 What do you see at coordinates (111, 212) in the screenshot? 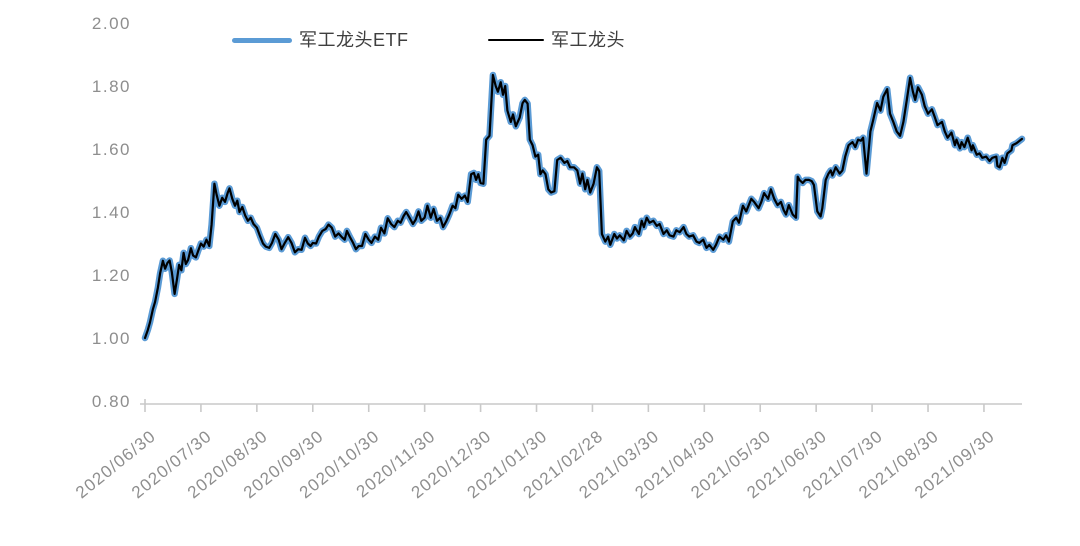
I see `y-tick-label: 1.40` at bounding box center [111, 212].